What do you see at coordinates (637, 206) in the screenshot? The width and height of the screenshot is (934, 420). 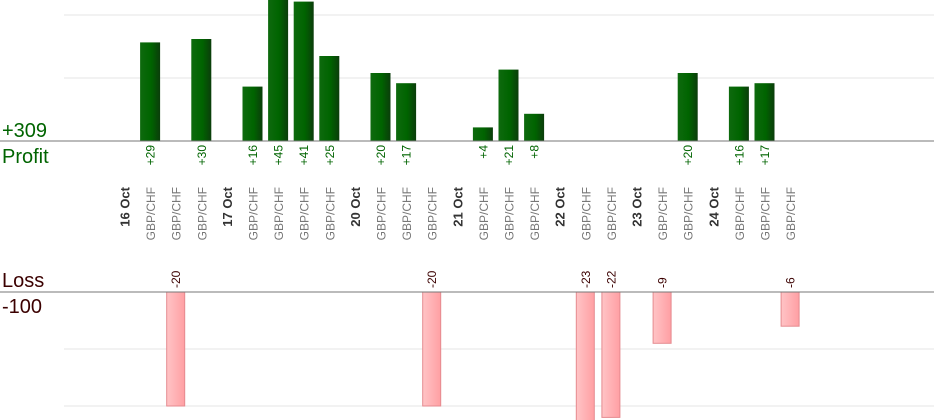 I see `date-label: 23 Oct` at bounding box center [637, 206].